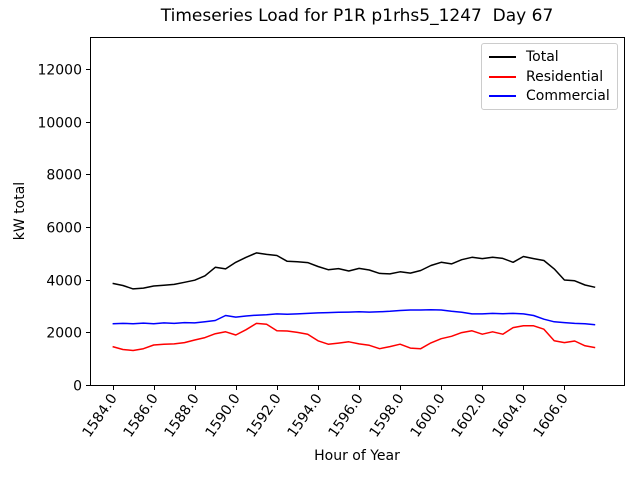 The image size is (640, 480). I want to click on y-tick-label: 12000, so click(59, 71).